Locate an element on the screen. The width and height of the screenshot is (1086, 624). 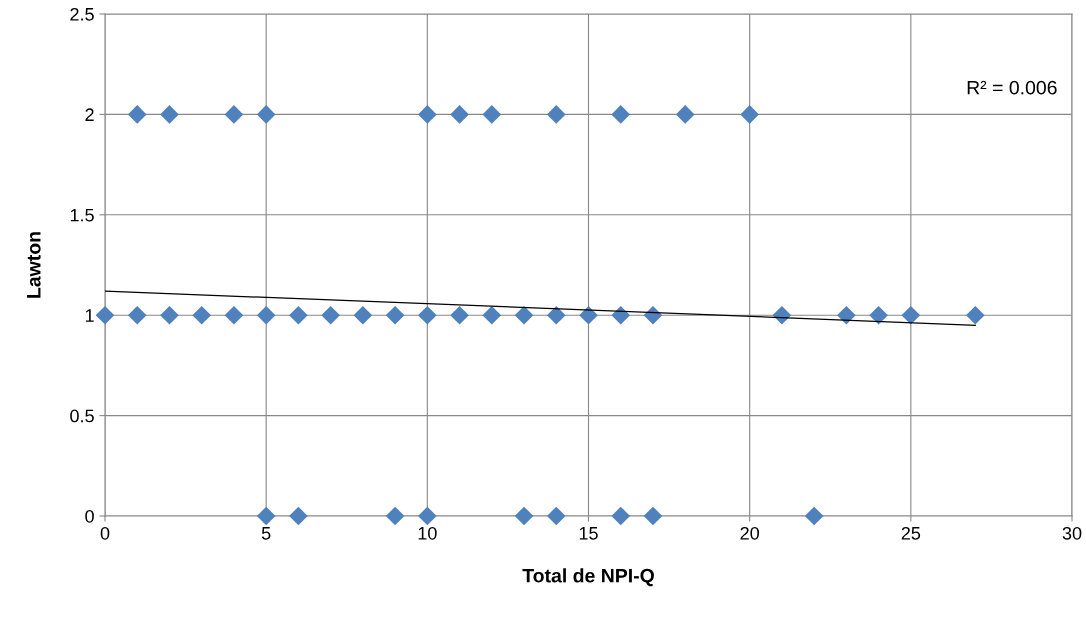
x-tick-label: 10 is located at coordinates (427, 533).